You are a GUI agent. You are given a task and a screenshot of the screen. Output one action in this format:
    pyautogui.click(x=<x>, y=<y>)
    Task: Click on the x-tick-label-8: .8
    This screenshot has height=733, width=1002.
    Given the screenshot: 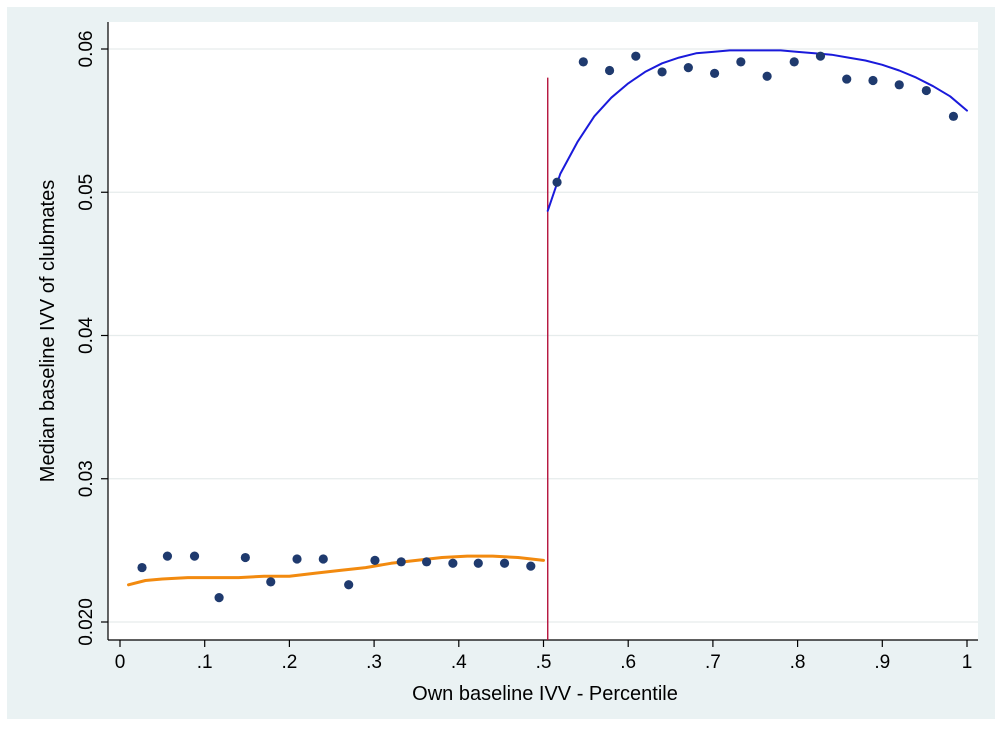 What is the action you would take?
    pyautogui.click(x=798, y=662)
    